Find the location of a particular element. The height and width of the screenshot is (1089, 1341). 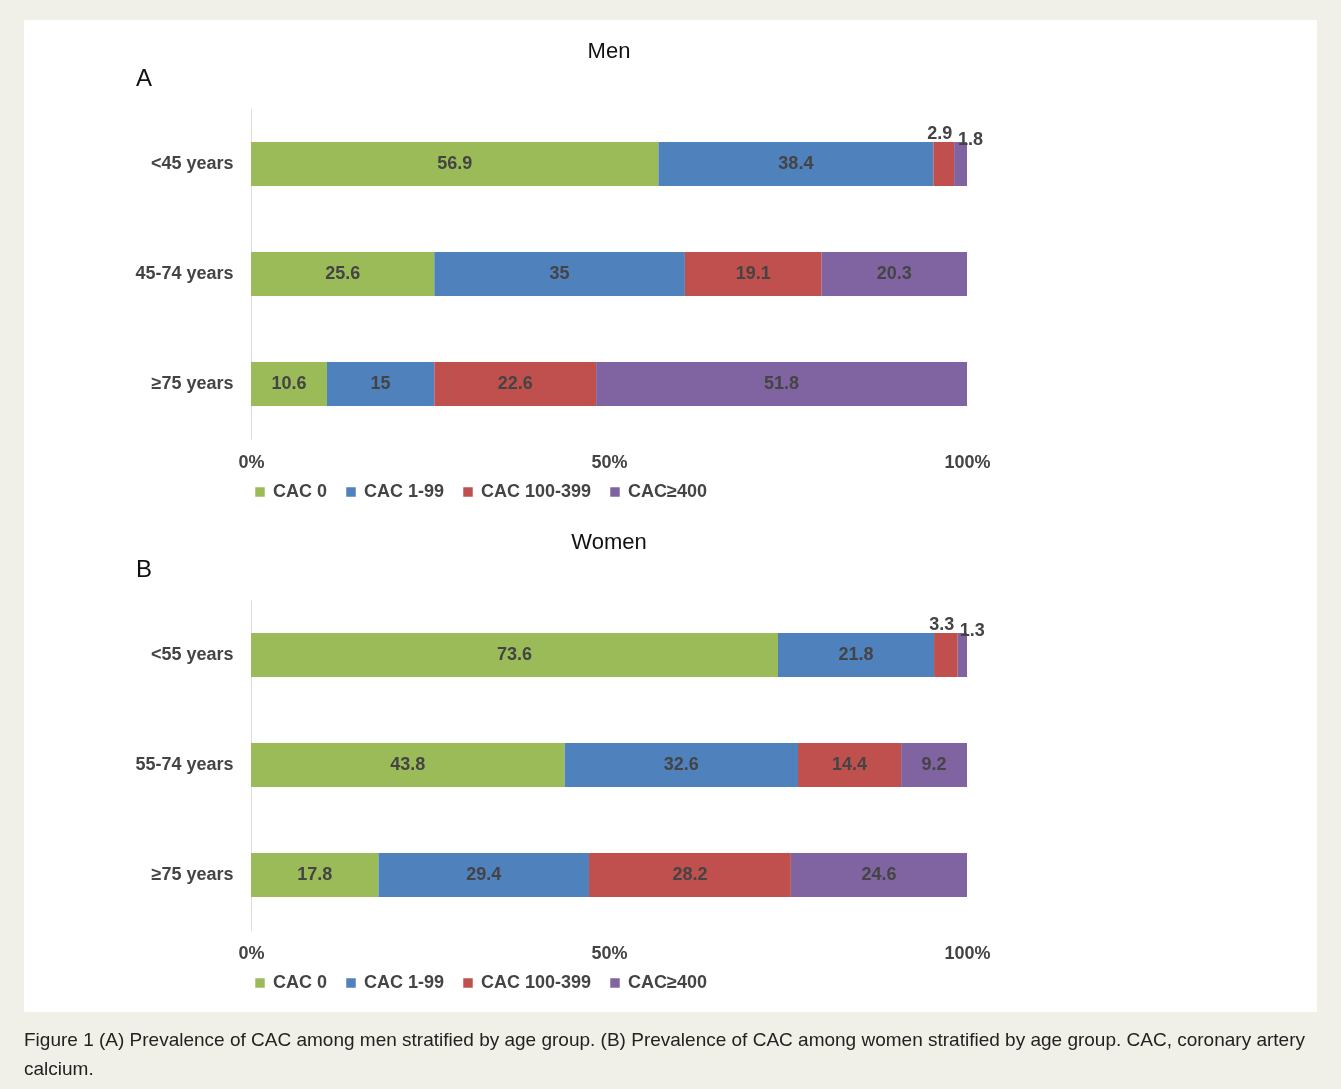

data-label: 28.2 is located at coordinates (690, 874).